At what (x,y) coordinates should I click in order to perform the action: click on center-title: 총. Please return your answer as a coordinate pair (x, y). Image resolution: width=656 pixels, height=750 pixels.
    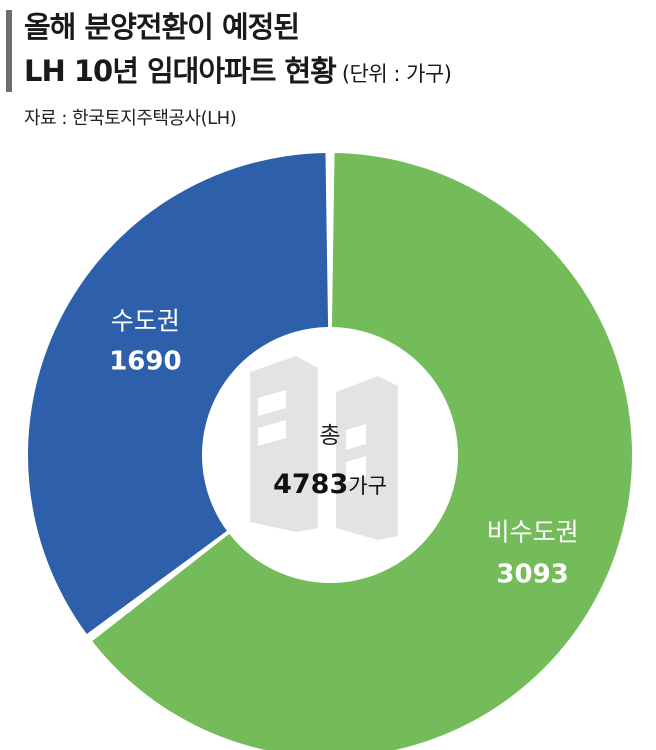
    Looking at the image, I should click on (329, 436).